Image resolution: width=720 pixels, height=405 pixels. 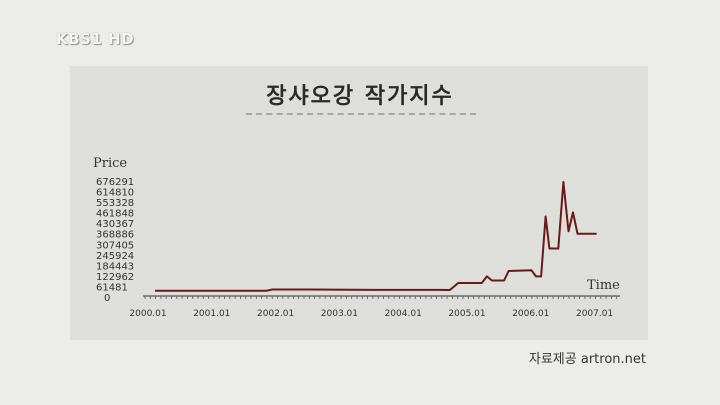 What do you see at coordinates (115, 224) in the screenshot?
I see `y-tick-label: 430367` at bounding box center [115, 224].